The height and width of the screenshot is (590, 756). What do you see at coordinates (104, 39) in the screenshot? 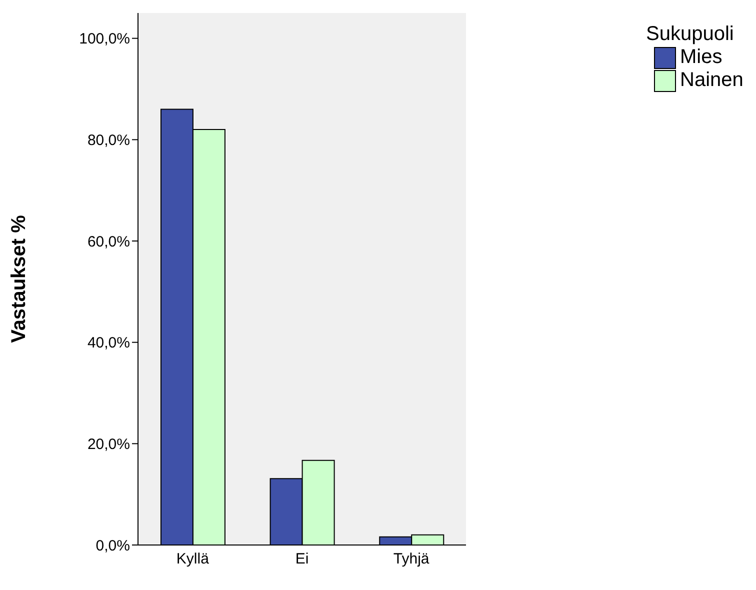
I see `y-tick-label: 100,0%` at bounding box center [104, 39].